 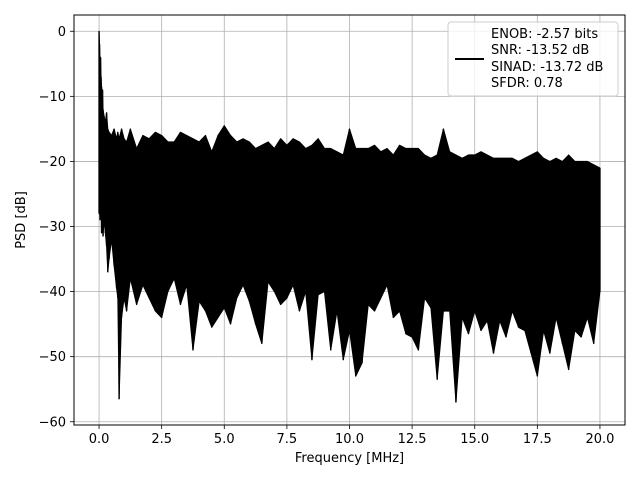 What do you see at coordinates (161, 439) in the screenshot?
I see `x-tick-label: 2.5` at bounding box center [161, 439].